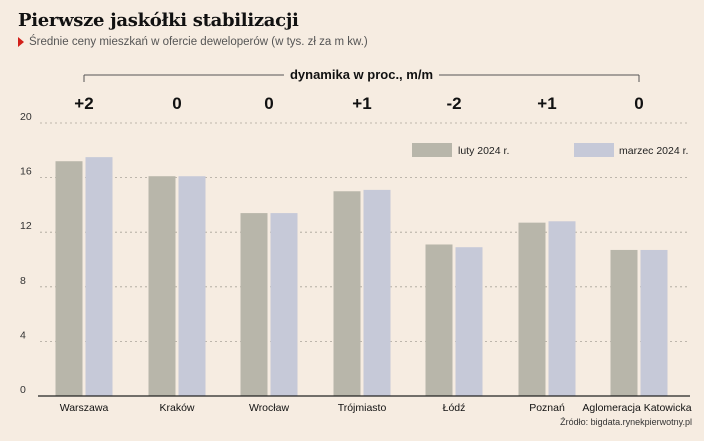 This screenshot has height=441, width=704. Describe the element at coordinates (653, 151) in the screenshot. I see `legend-label: marzec 2024 r.` at that location.